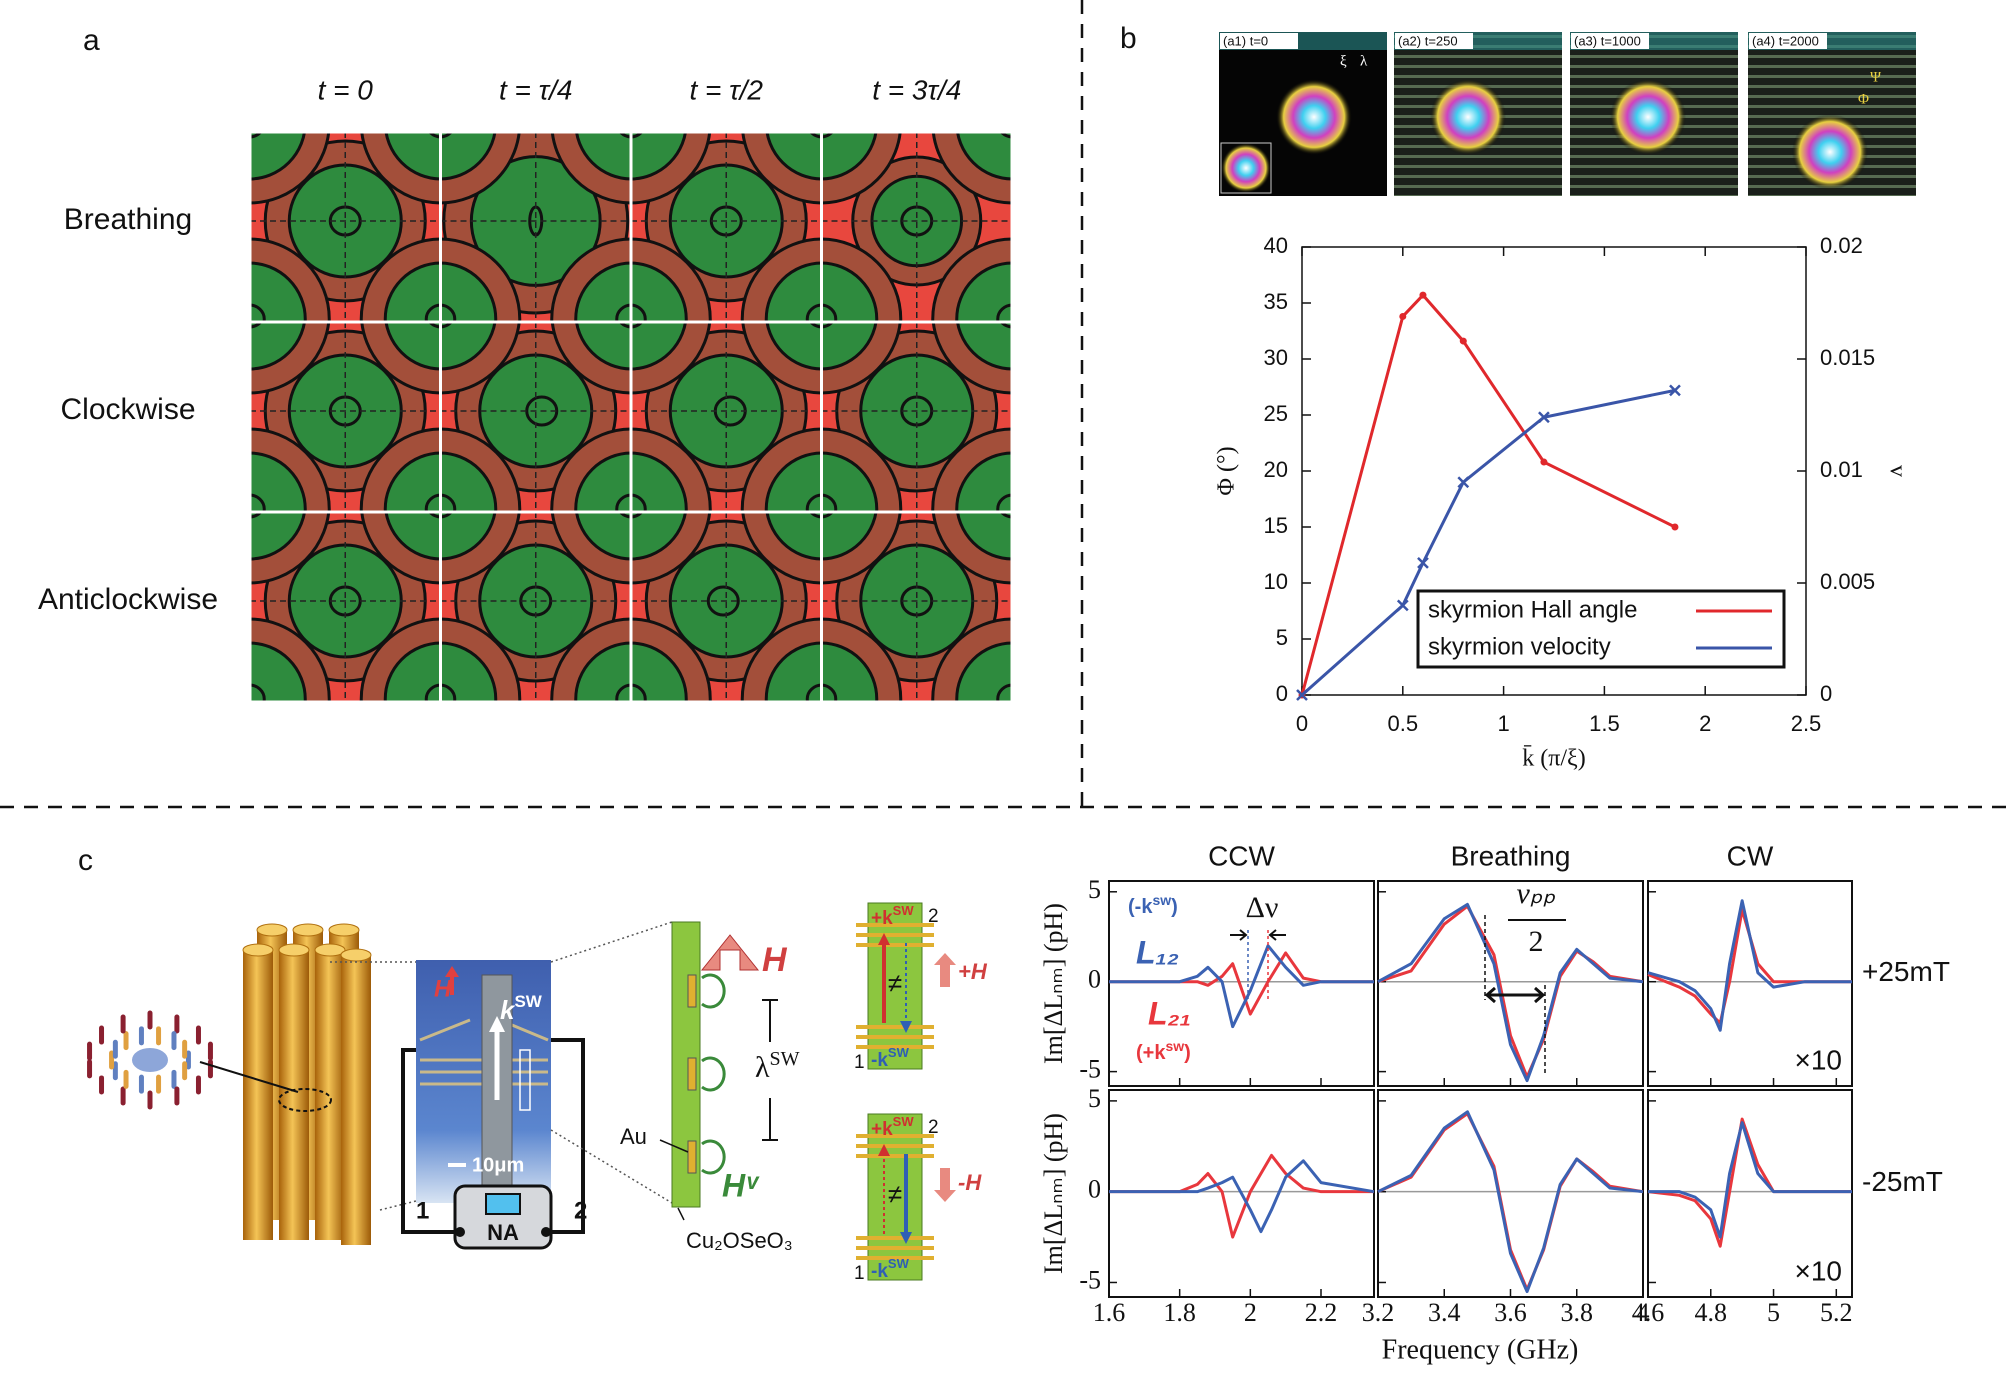  Describe the element at coordinates (1378, 1312) in the screenshot. I see `x-tick-label: 3.2` at that location.